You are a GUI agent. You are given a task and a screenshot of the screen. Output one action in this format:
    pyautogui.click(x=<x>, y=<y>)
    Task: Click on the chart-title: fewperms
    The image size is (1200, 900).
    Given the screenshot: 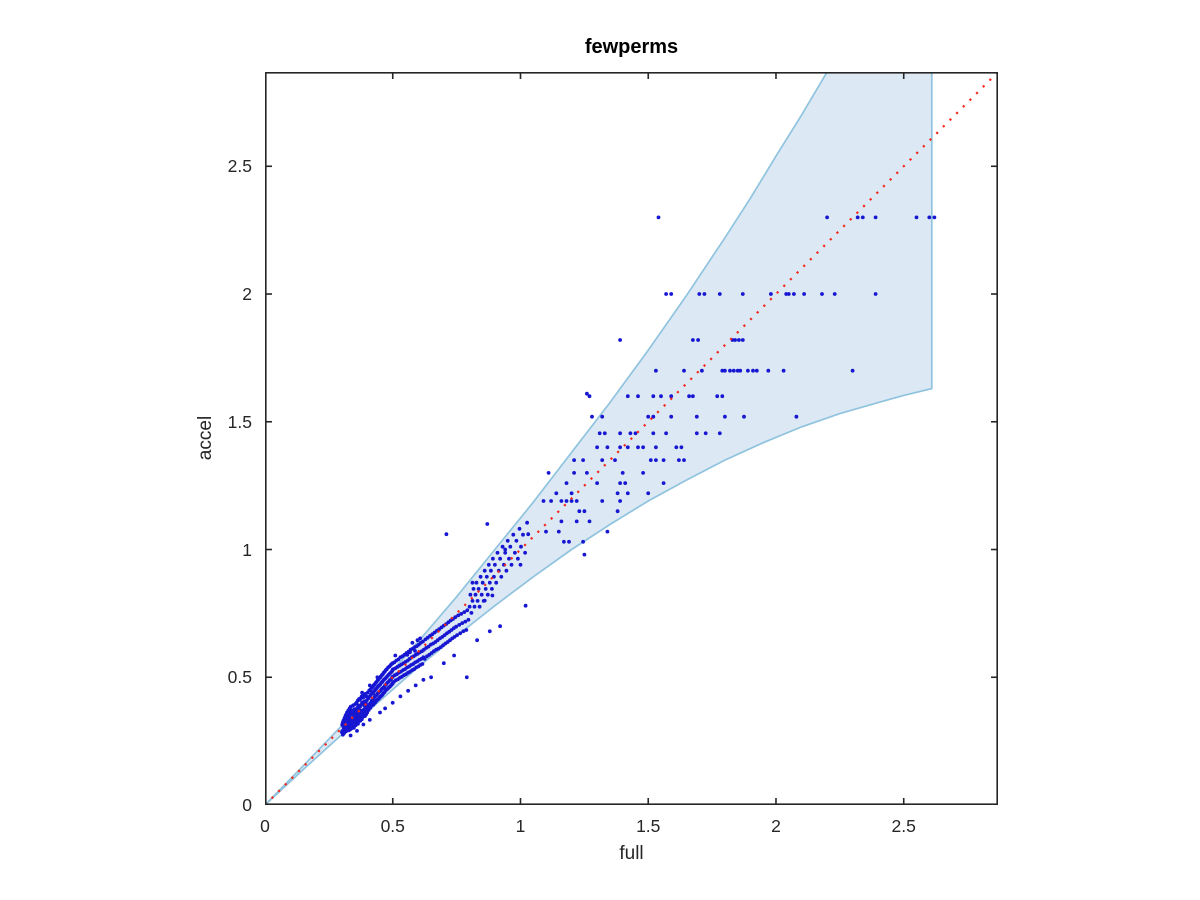 What is the action you would take?
    pyautogui.click(x=631, y=47)
    